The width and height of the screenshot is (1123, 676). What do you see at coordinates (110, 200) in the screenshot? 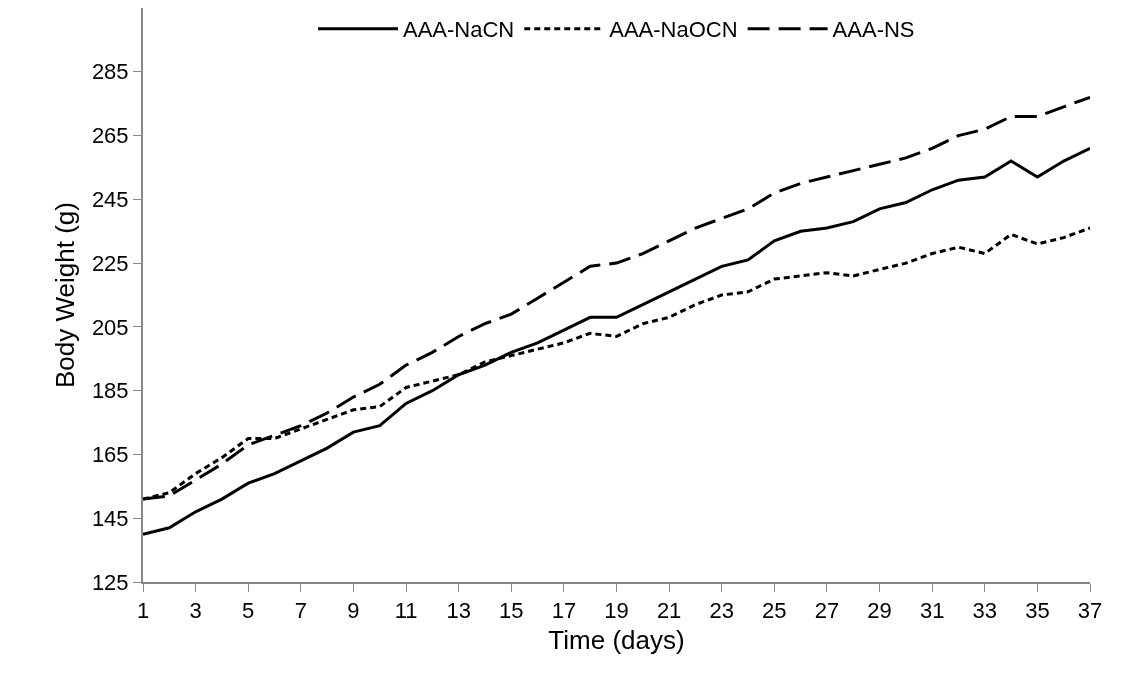
I see `y-tick-label: 245` at bounding box center [110, 200].